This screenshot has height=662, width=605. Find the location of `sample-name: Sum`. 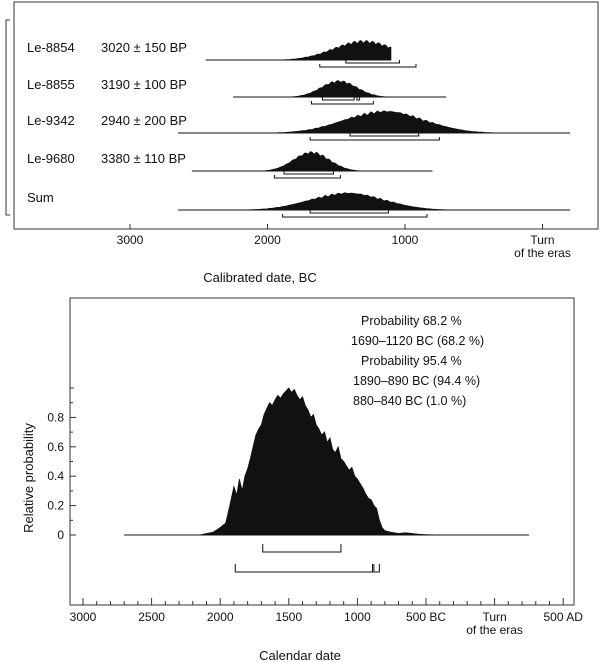

sample-name: Sum is located at coordinates (40, 197).